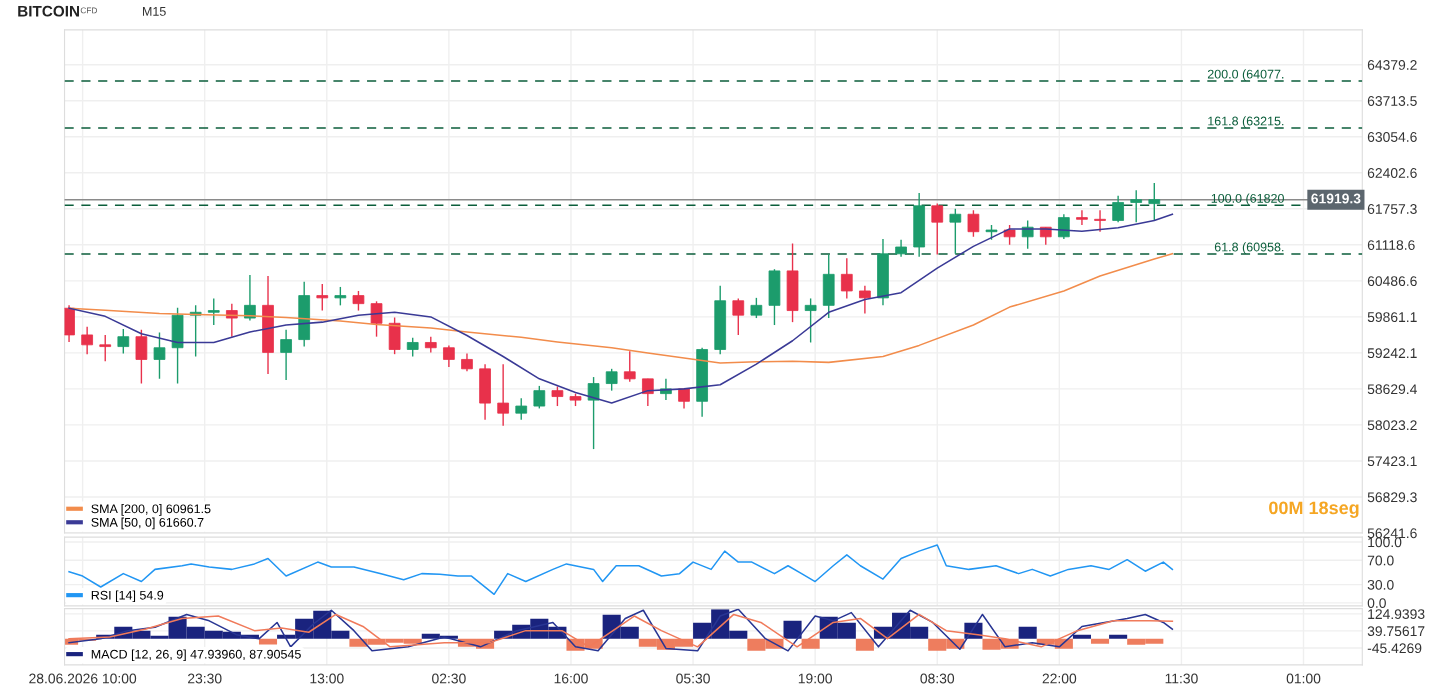 The image size is (1434, 694). What do you see at coordinates (1391, 245) in the screenshot?
I see `y-tick-label: 61118.6` at bounding box center [1391, 245].